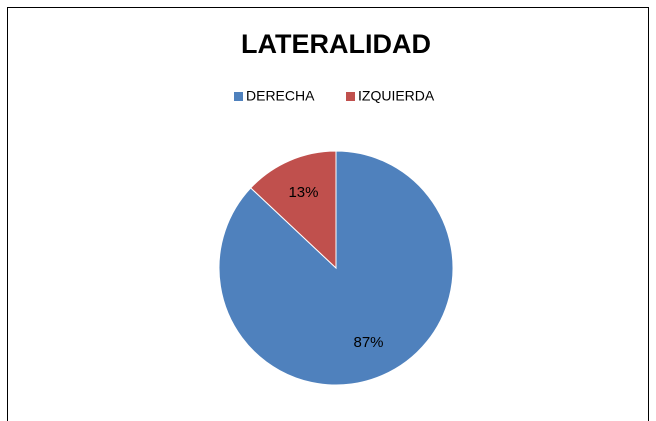  Describe the element at coordinates (396, 96) in the screenshot. I see `legend-label: IZQUIERDA` at that location.